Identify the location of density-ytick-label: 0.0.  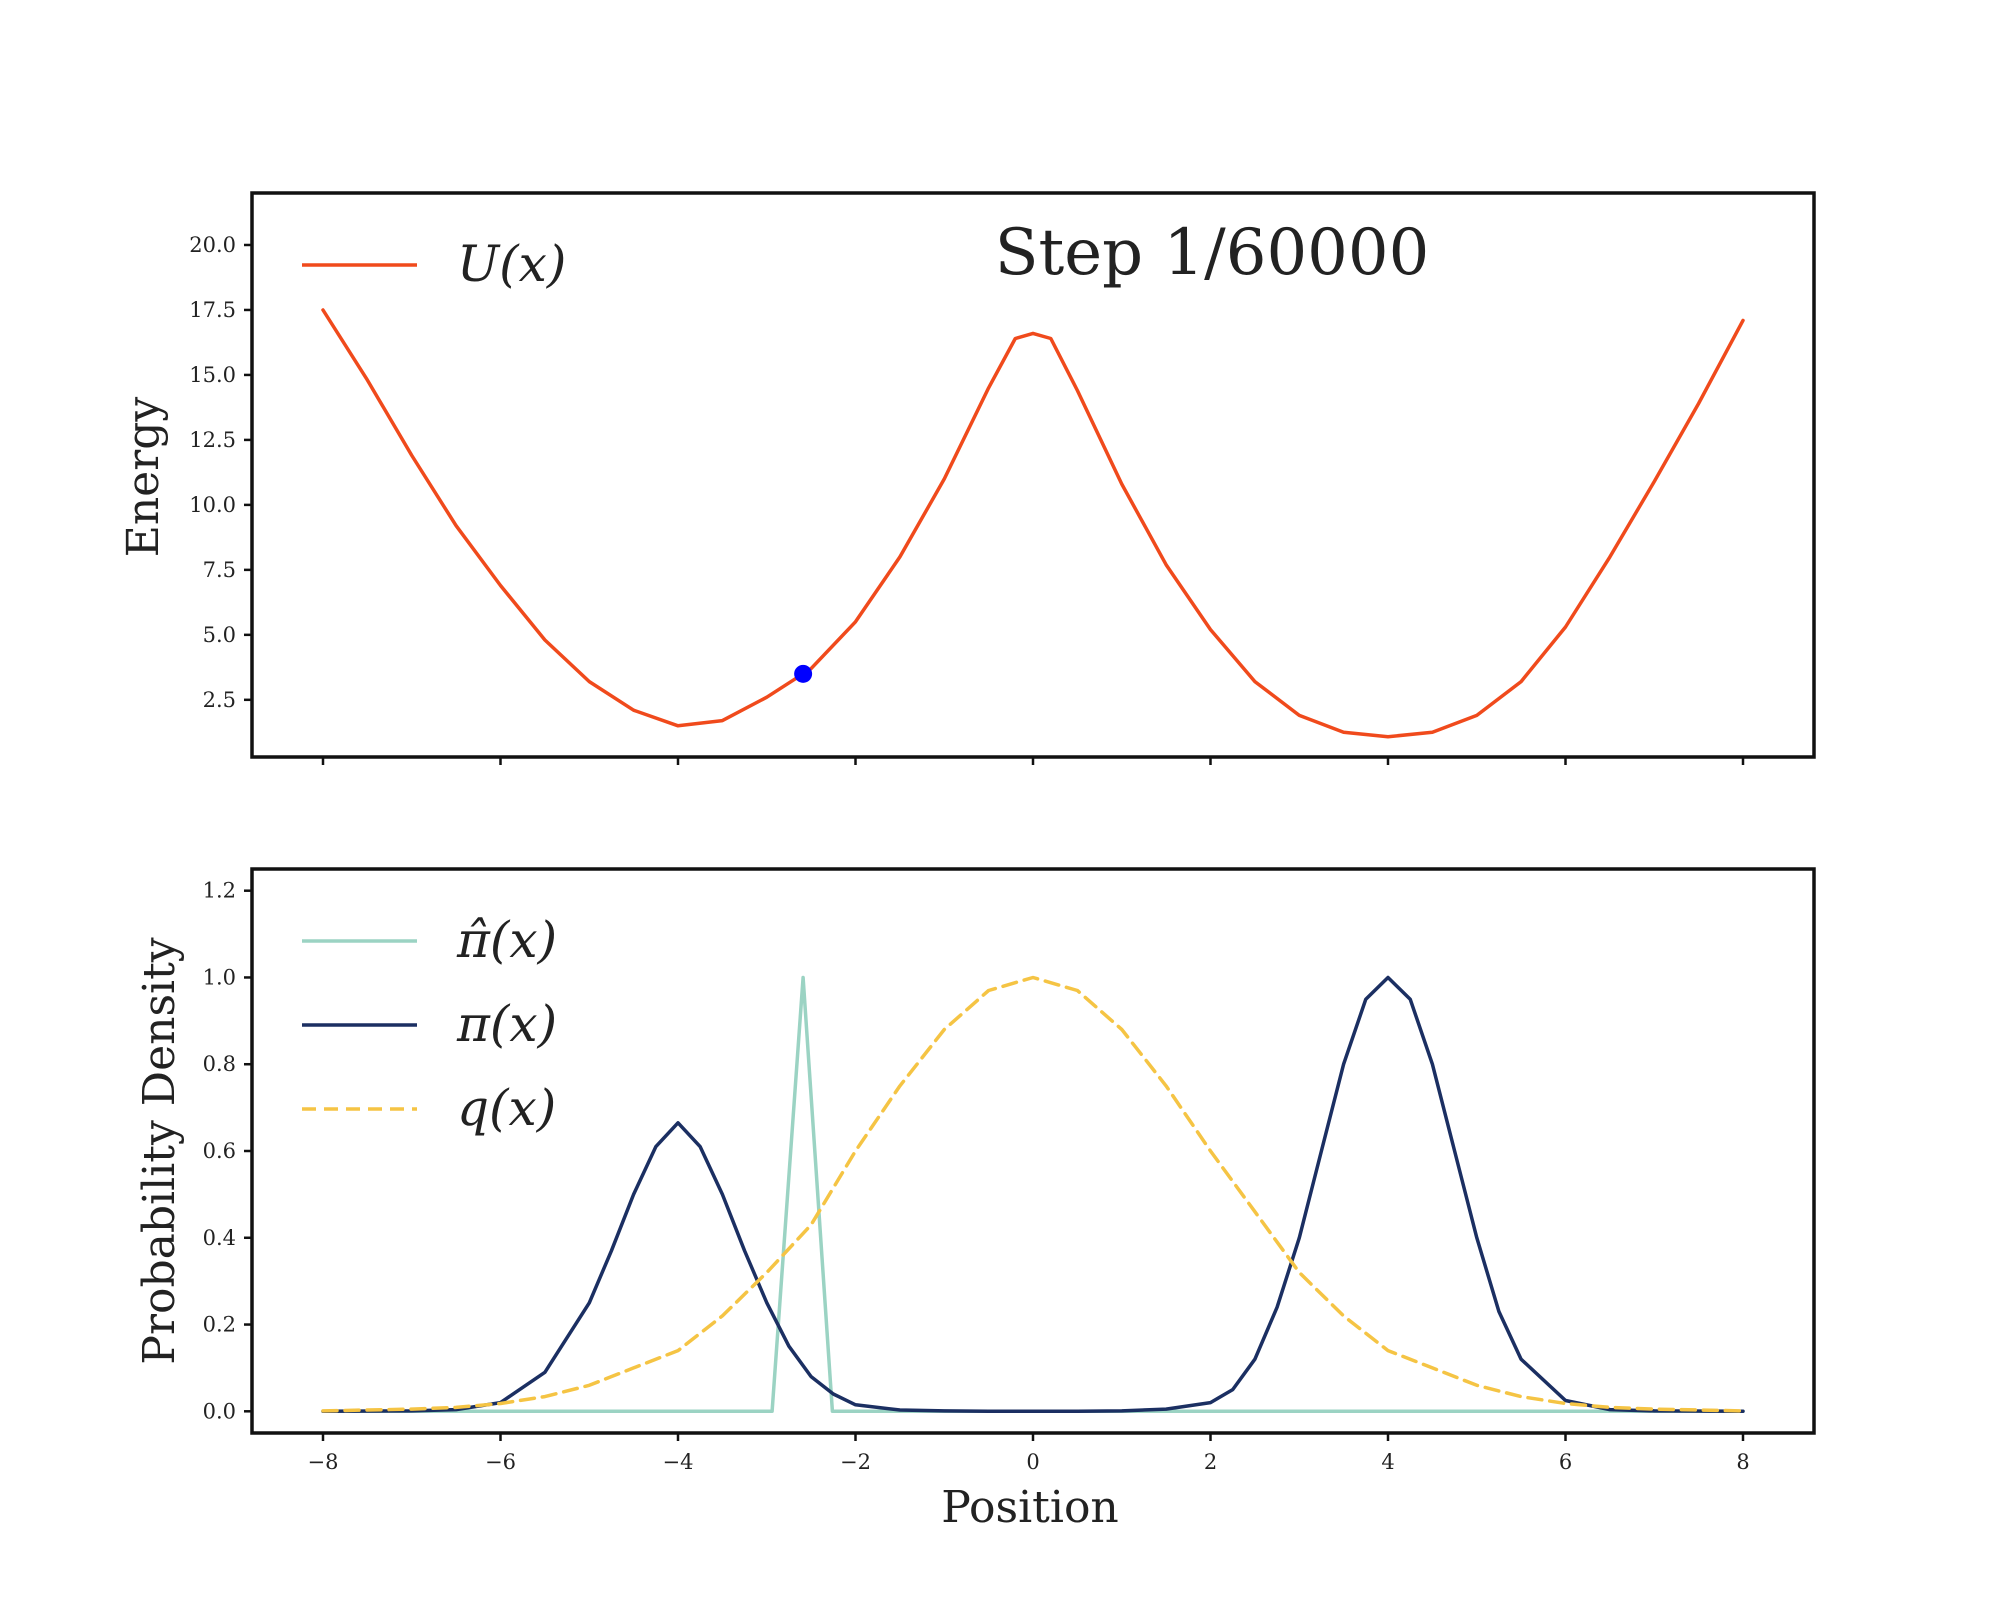
(219, 1411).